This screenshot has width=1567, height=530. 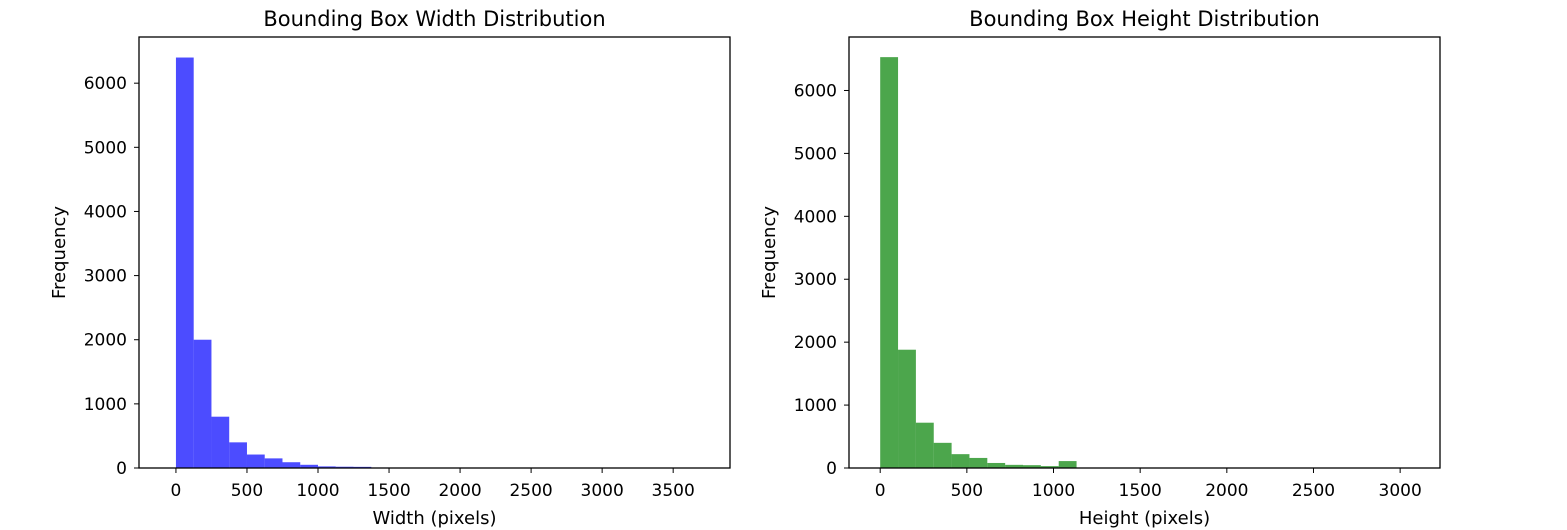 I want to click on x-ticks: 0 500 1000 1500 2000 2500 3000, so click(x=1148, y=484).